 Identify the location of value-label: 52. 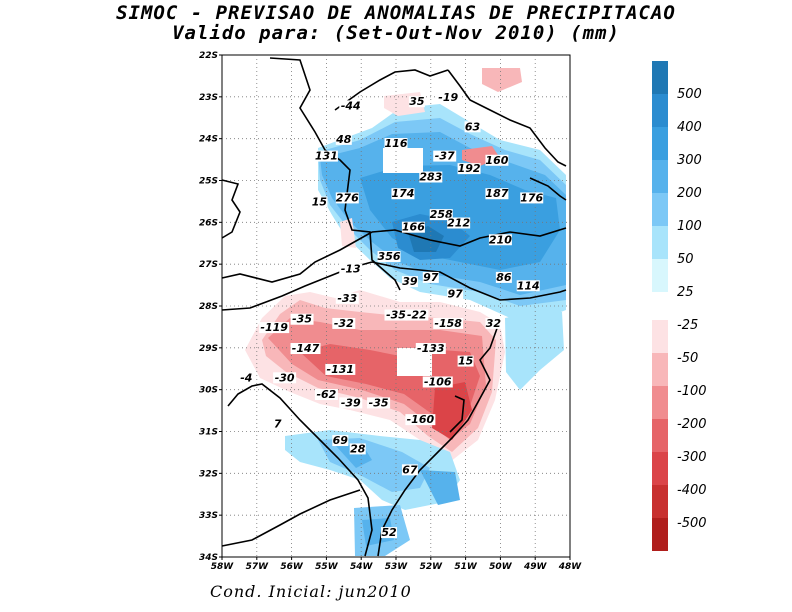
(389, 532).